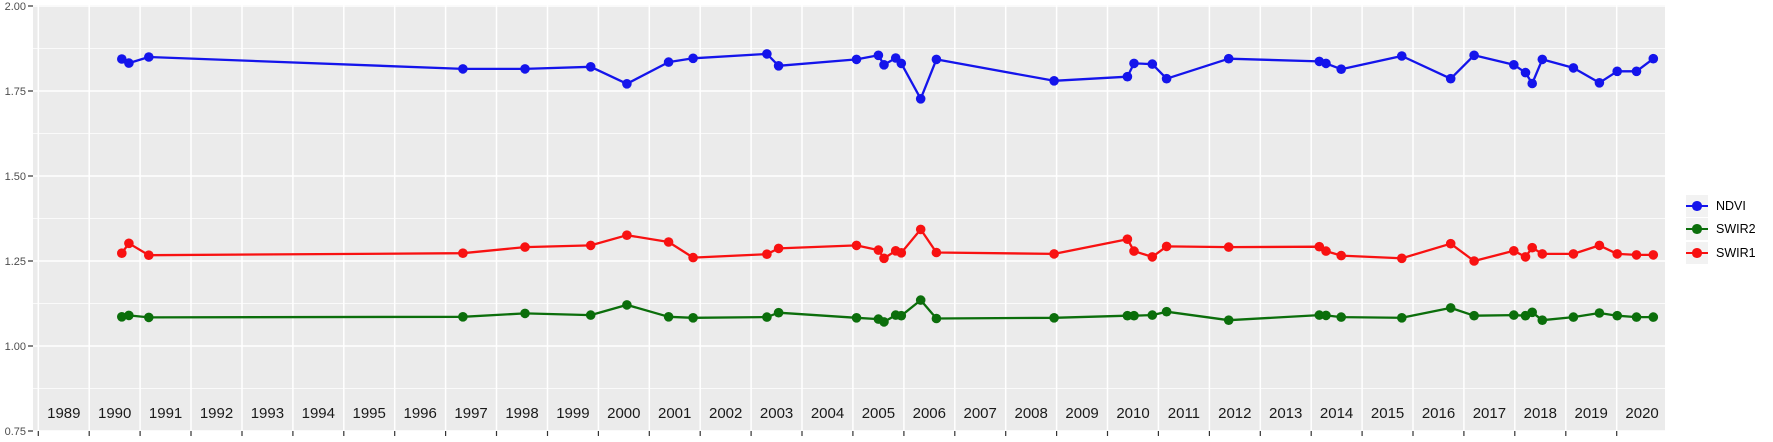 The image size is (1773, 442). What do you see at coordinates (1132, 413) in the screenshot?
I see `x-tick-label: 2010` at bounding box center [1132, 413].